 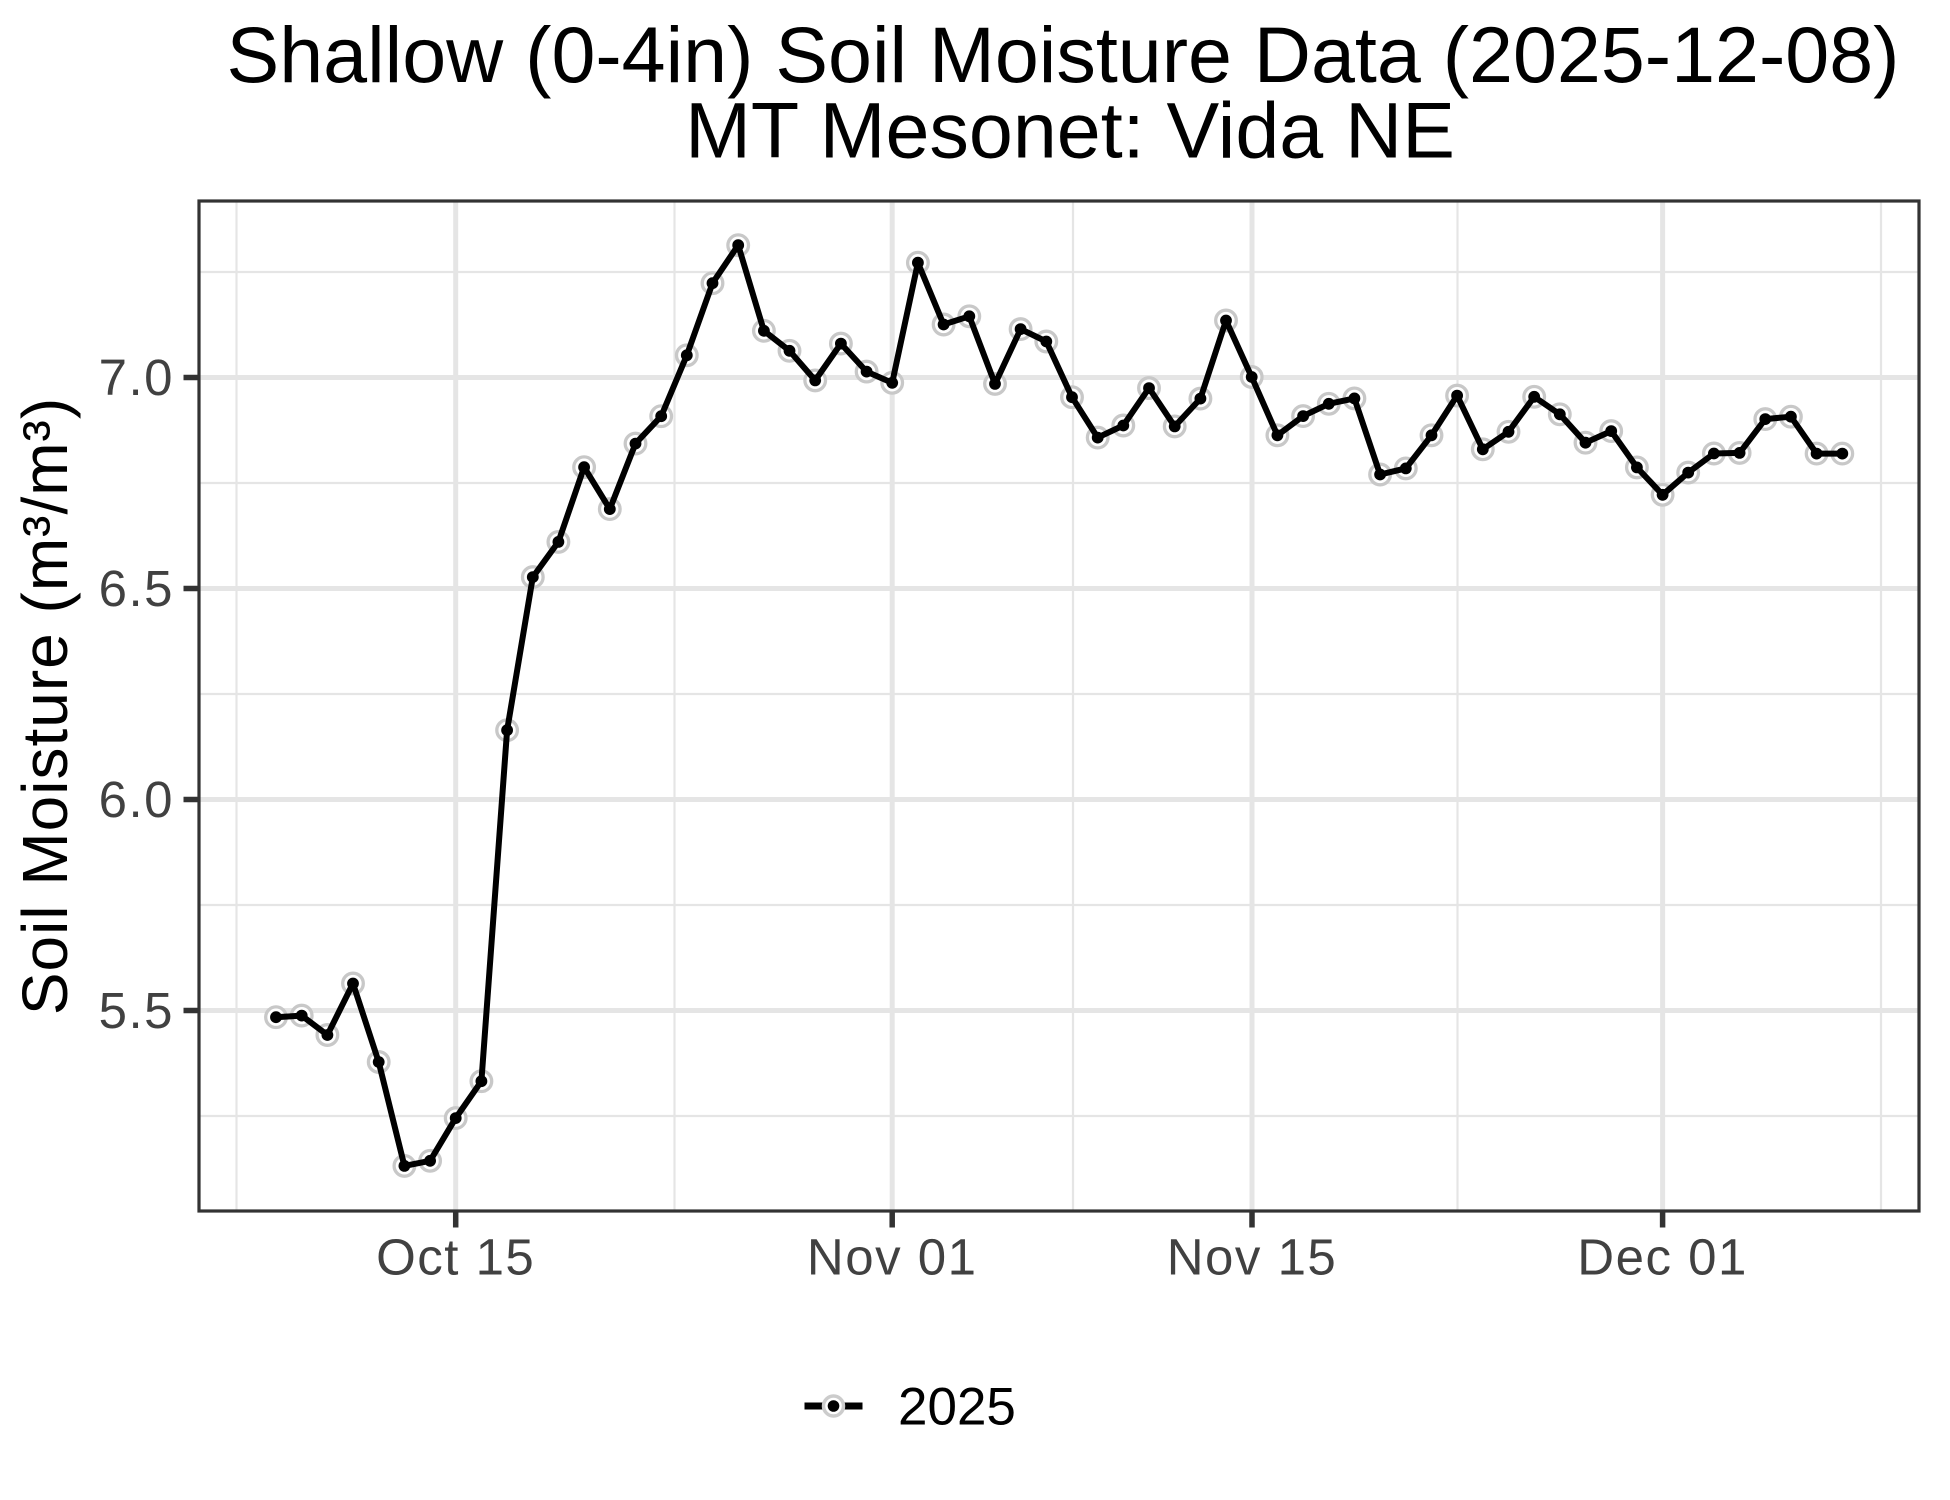 What do you see at coordinates (1070, 130) in the screenshot?
I see `svg-text: MT Mesonet: Vida NE` at bounding box center [1070, 130].